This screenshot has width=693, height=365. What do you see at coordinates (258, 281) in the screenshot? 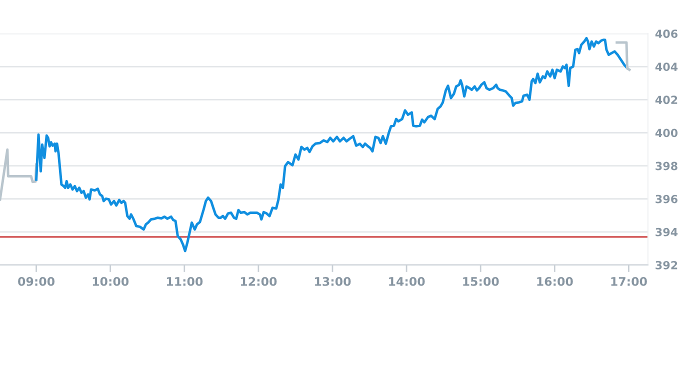
I see `x-tick-label: 12:00` at bounding box center [258, 281].